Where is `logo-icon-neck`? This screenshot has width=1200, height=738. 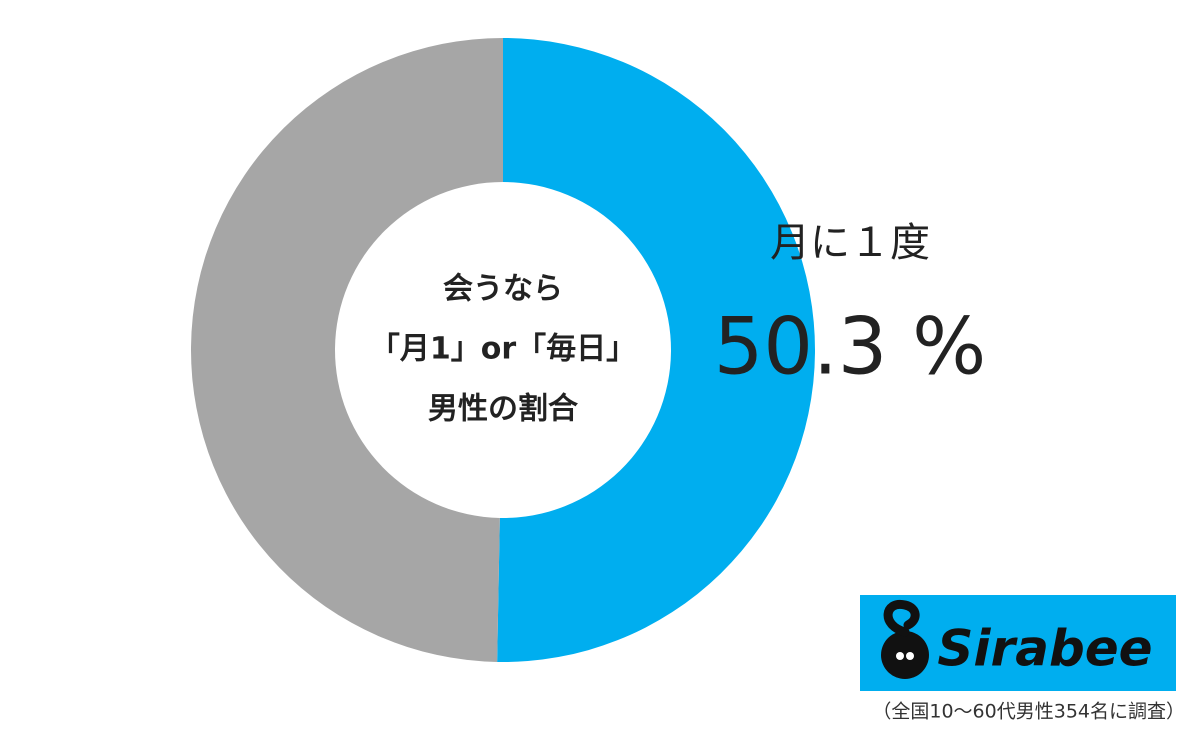
logo-icon-neck is located at coordinates (901, 618).